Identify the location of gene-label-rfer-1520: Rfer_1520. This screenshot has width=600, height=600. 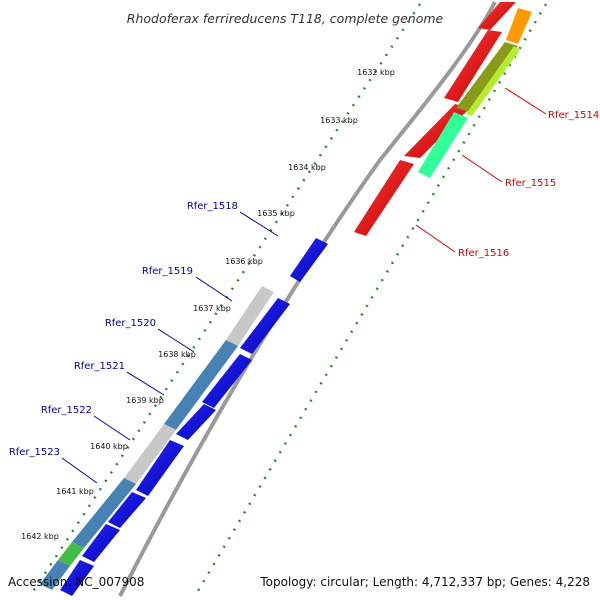
(130, 323).